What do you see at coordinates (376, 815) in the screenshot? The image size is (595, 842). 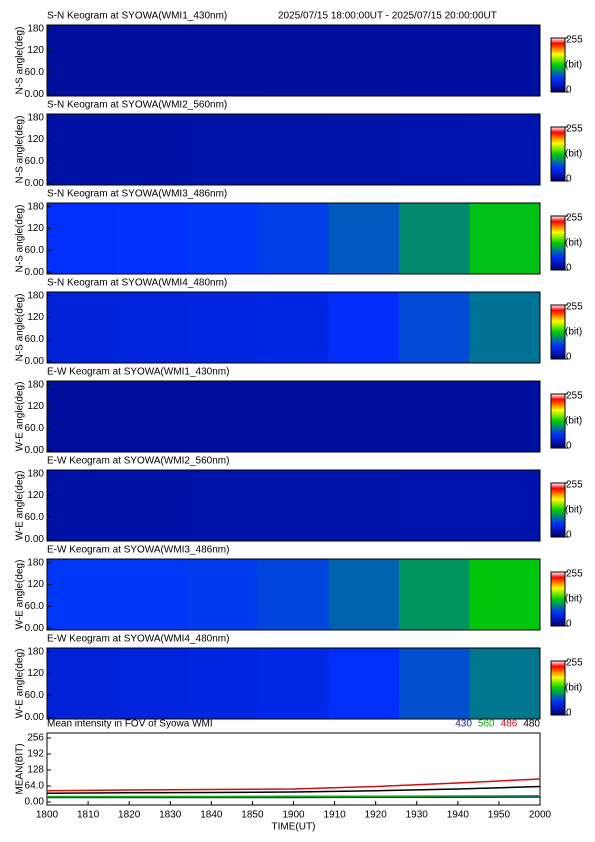 I see `x-tick-label: 1920` at bounding box center [376, 815].